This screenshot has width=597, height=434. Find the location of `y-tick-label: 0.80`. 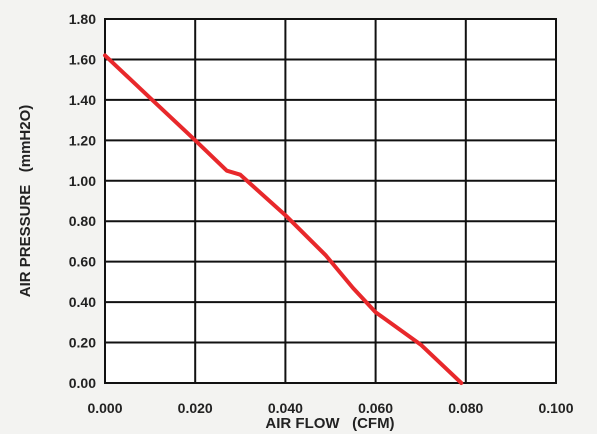

y-tick-label: 0.80 is located at coordinates (82, 221).